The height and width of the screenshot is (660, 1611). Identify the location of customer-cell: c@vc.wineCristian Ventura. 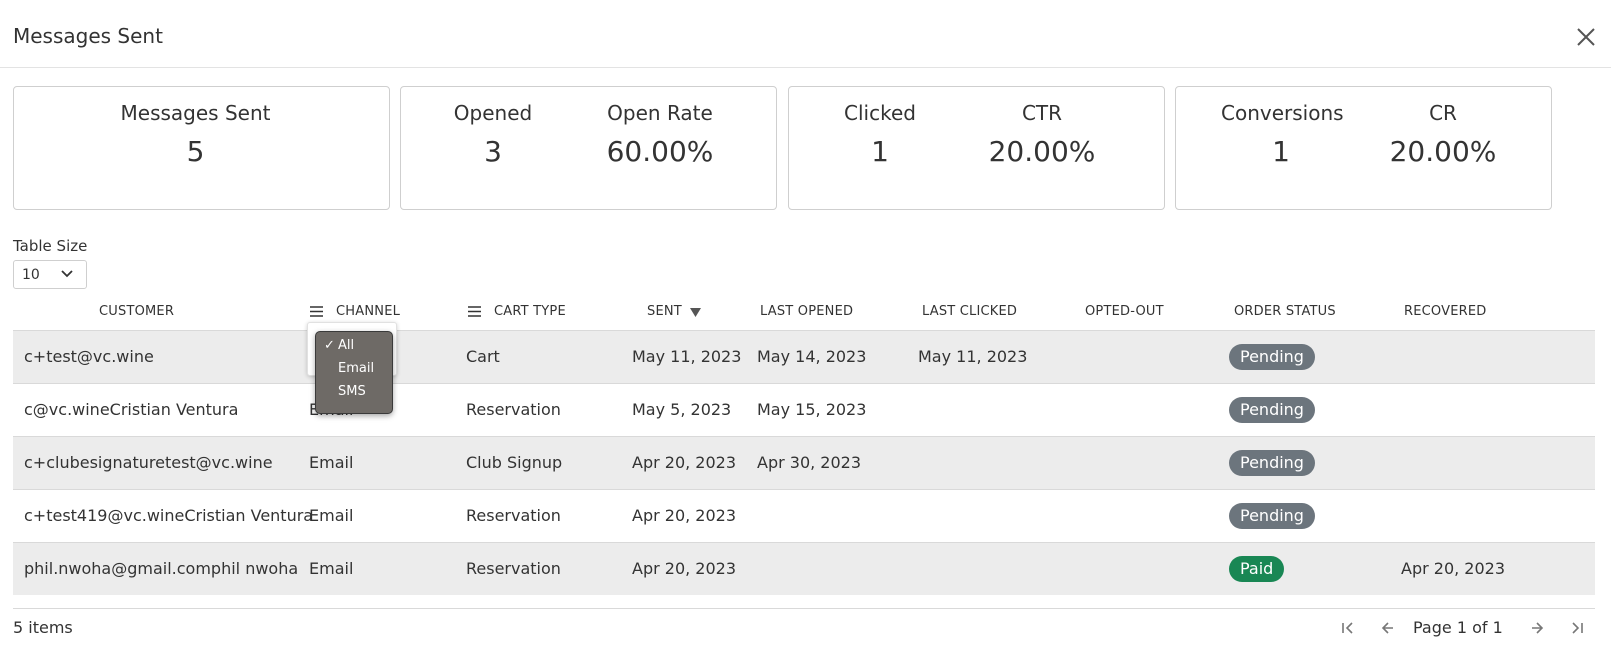
(131, 409).